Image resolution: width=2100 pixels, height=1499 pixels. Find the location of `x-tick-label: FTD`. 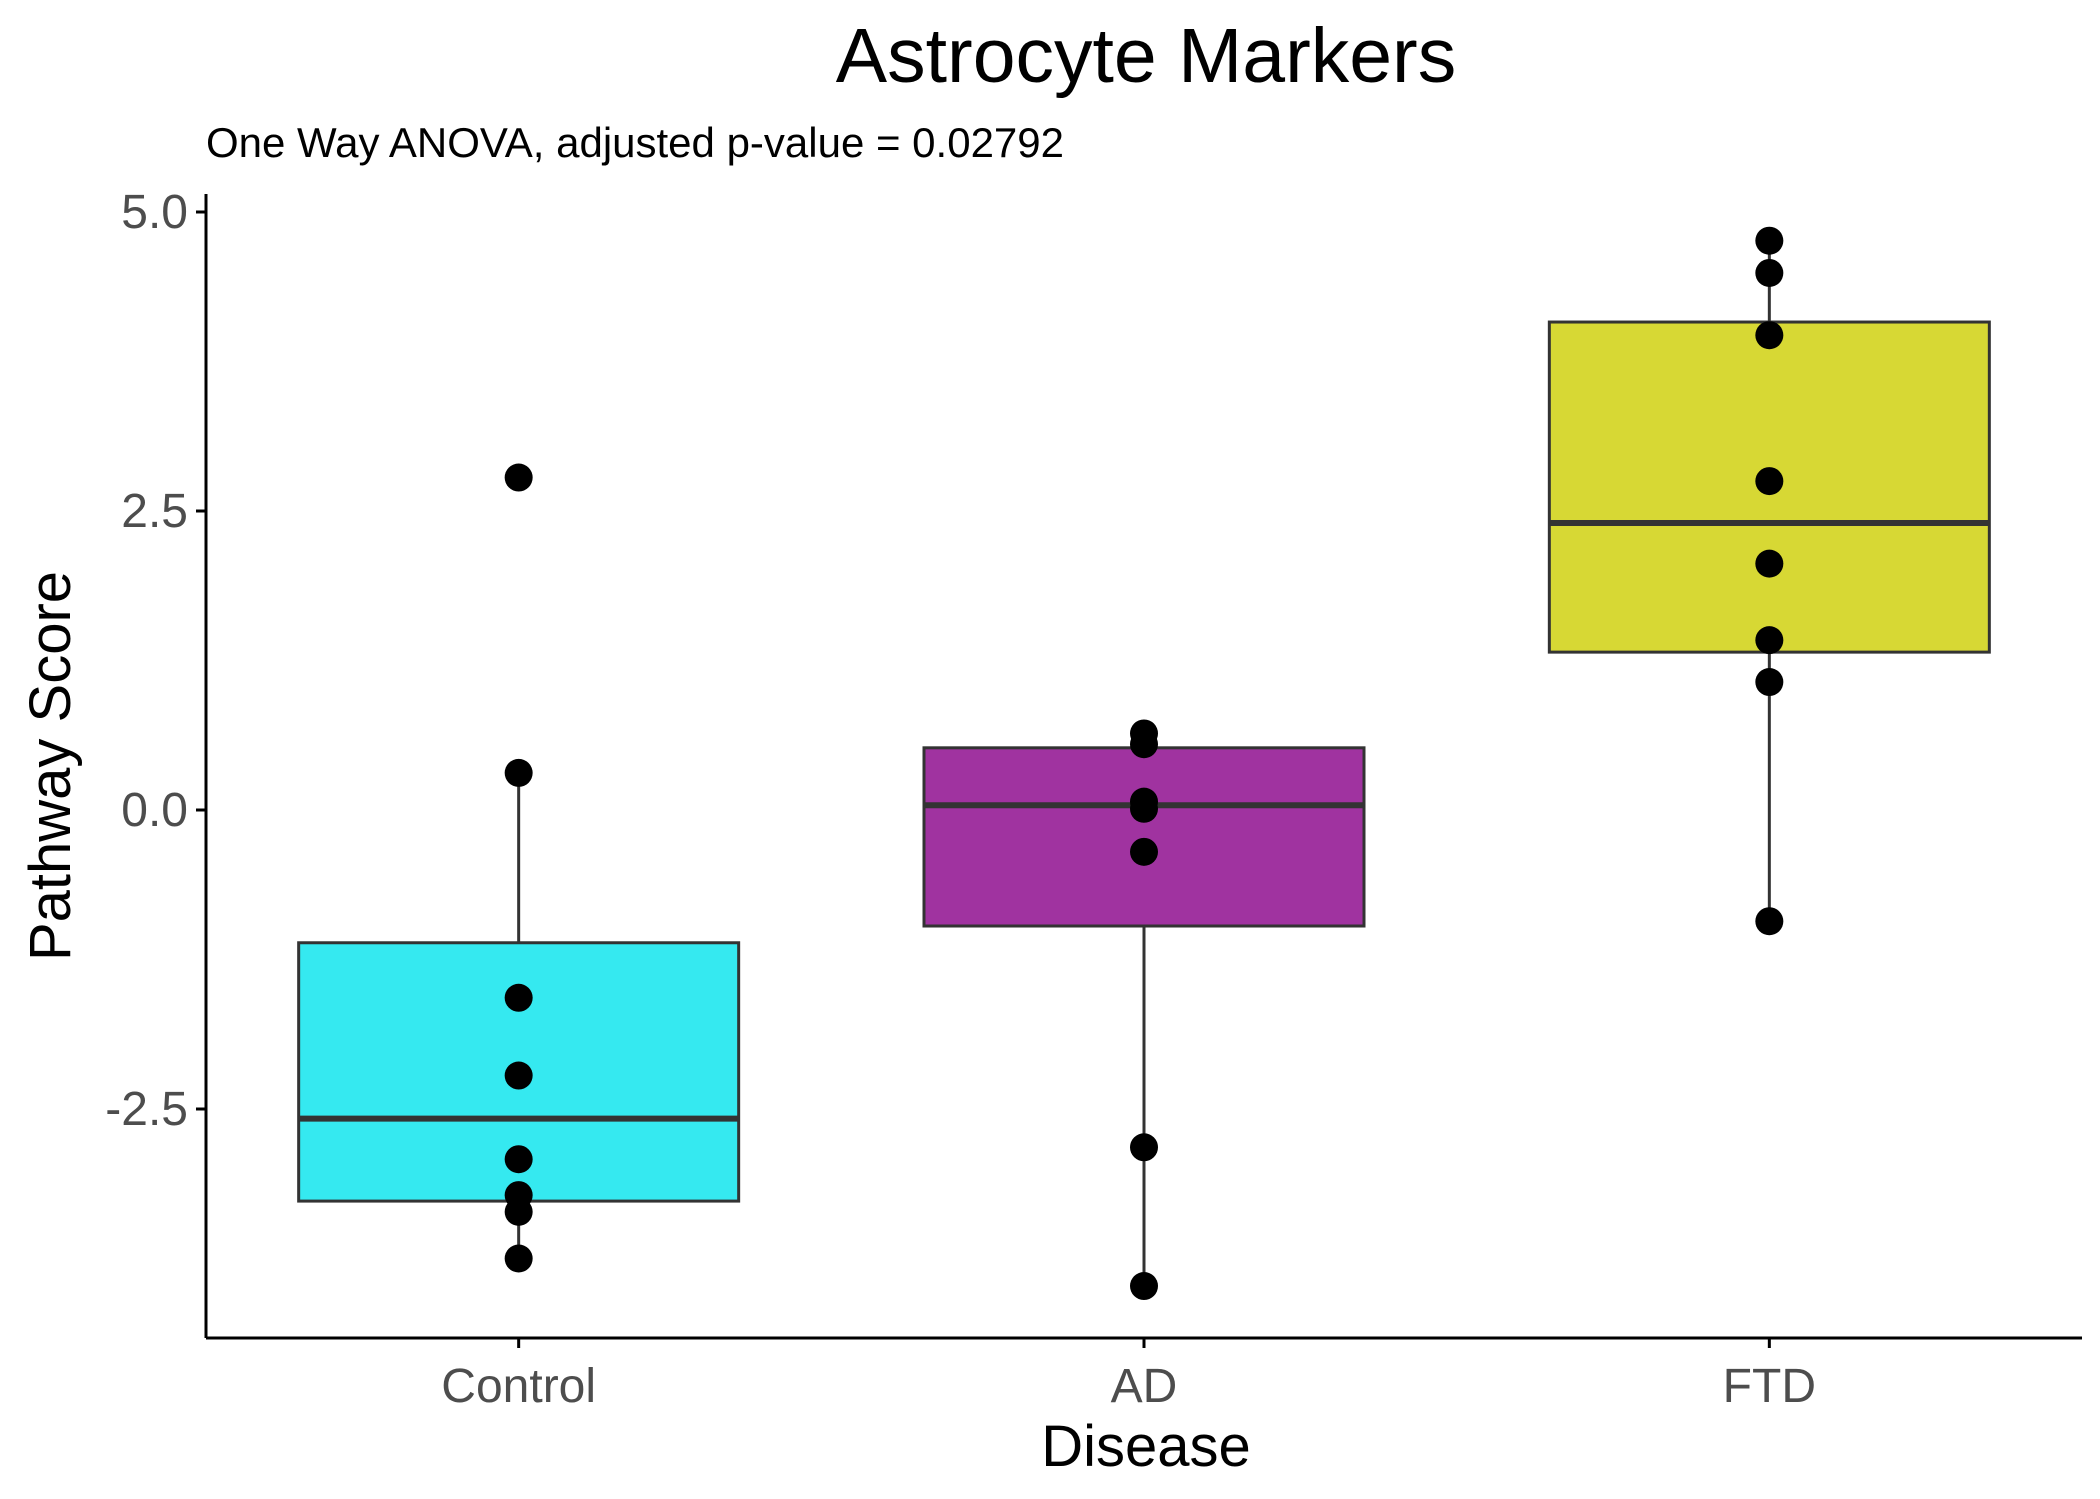

x-tick-label: FTD is located at coordinates (1769, 1386).